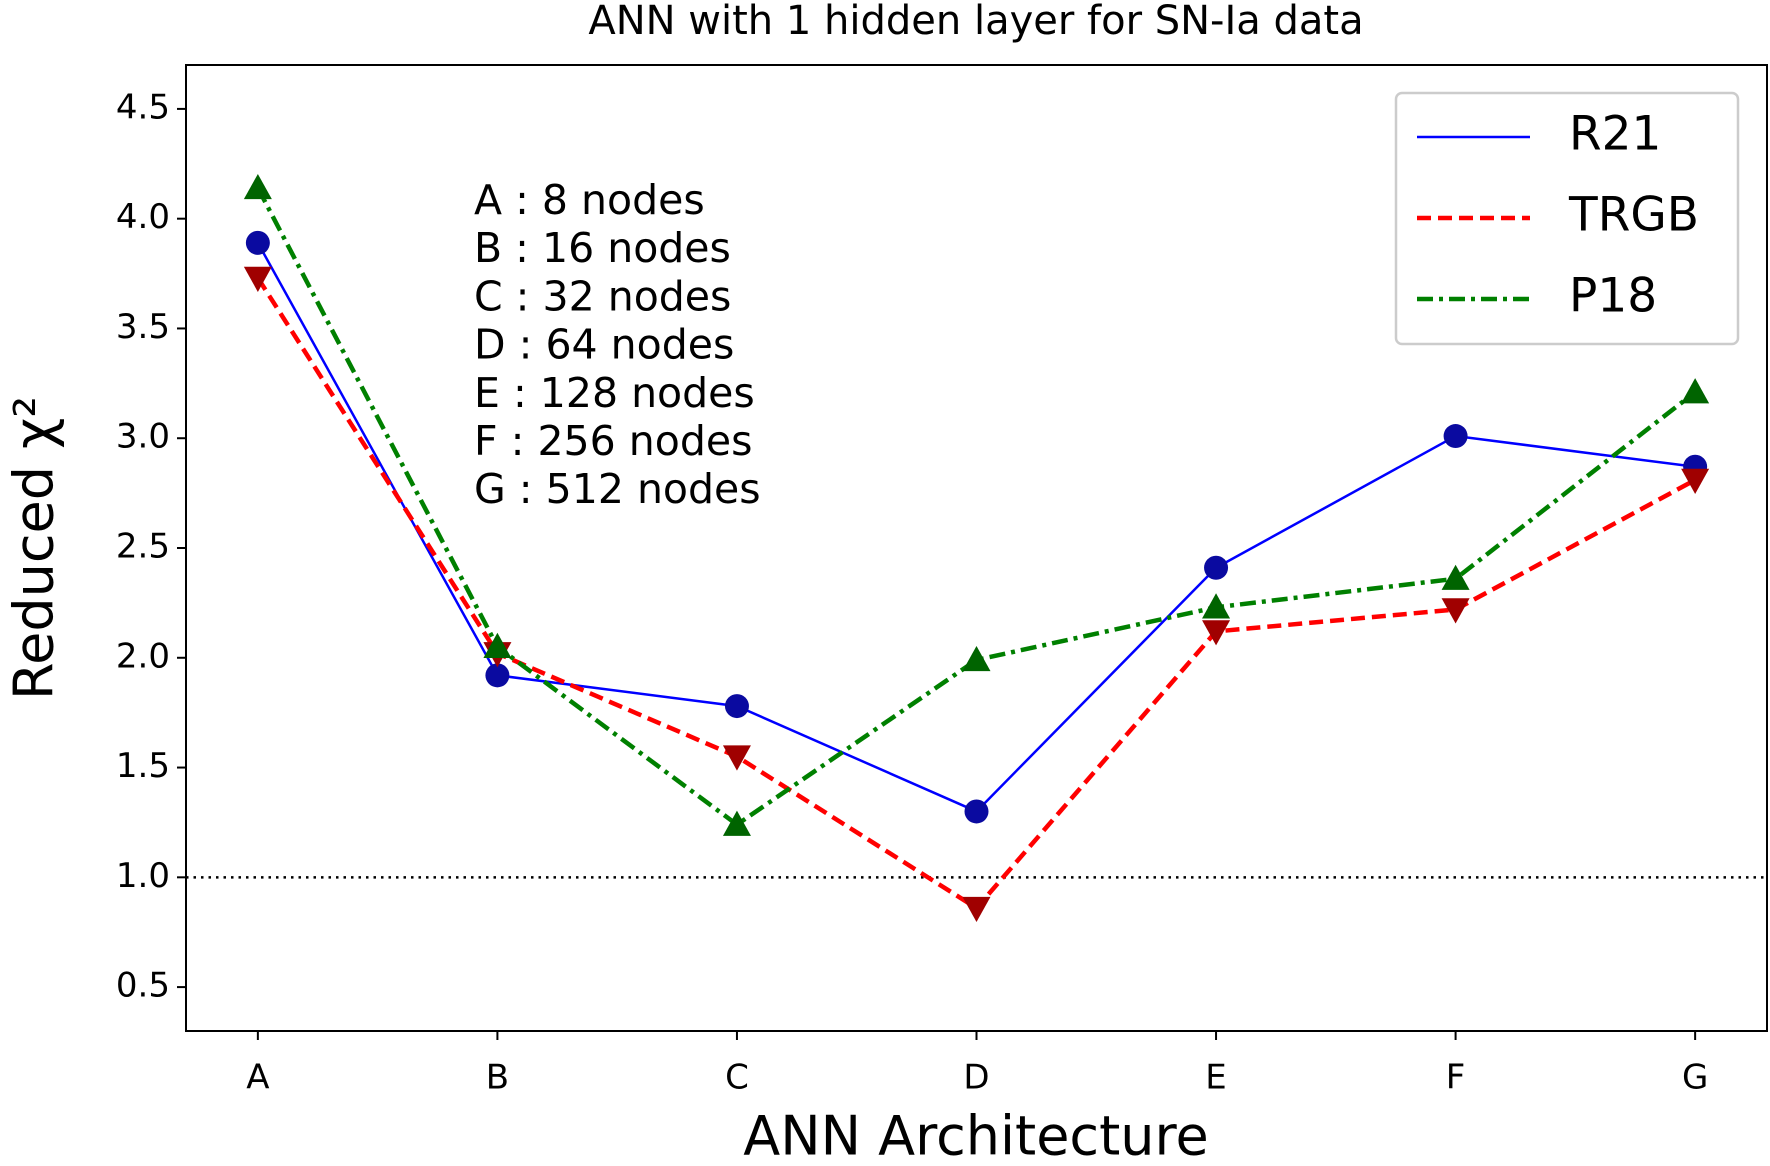 Image resolution: width=1770 pixels, height=1166 pixels. Describe the element at coordinates (143, 437) in the screenshot. I see `y-tick-label: 3.0` at that location.